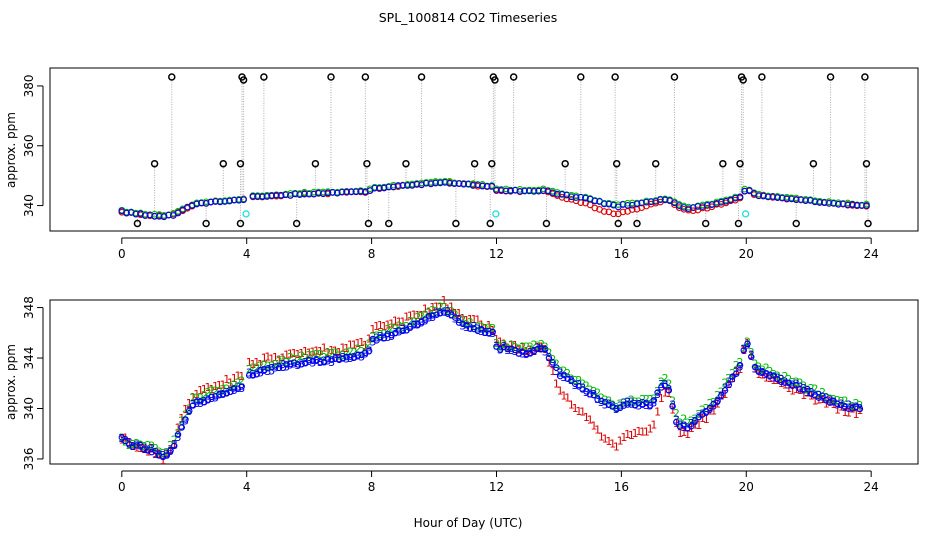 The image size is (936, 540). Describe the element at coordinates (29, 205) in the screenshot. I see `top-y-tick-label: 340` at that location.